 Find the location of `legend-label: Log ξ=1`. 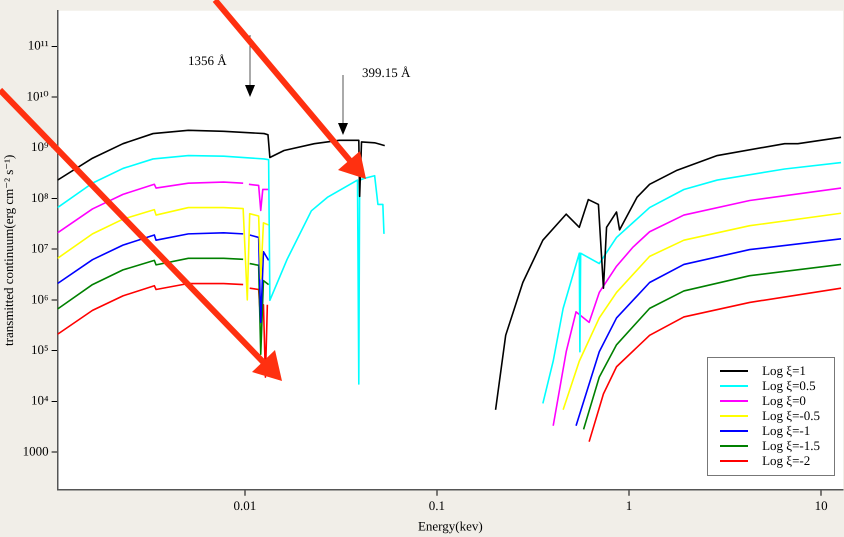

legend-label: Log ξ=1 is located at coordinates (784, 371).